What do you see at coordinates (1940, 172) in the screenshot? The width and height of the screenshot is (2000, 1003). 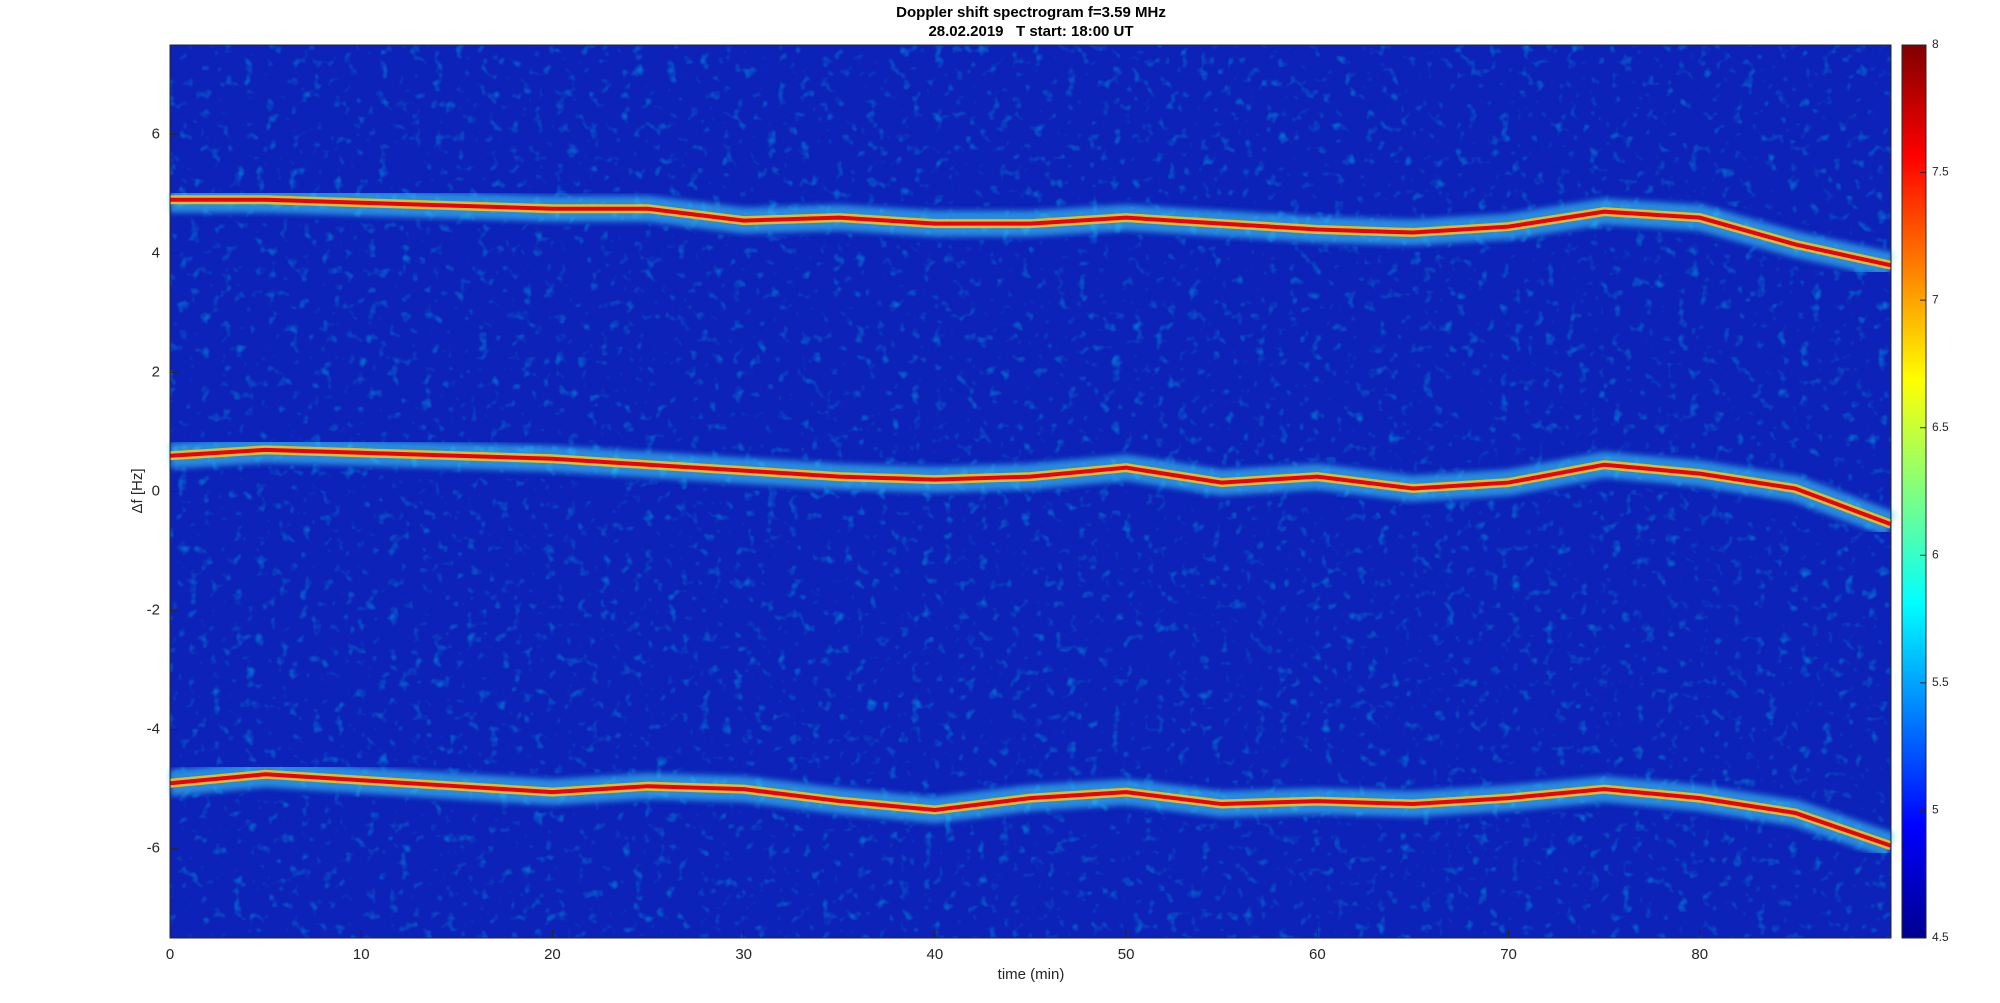 I see `colorbar-tick-label: 7.5` at bounding box center [1940, 172].